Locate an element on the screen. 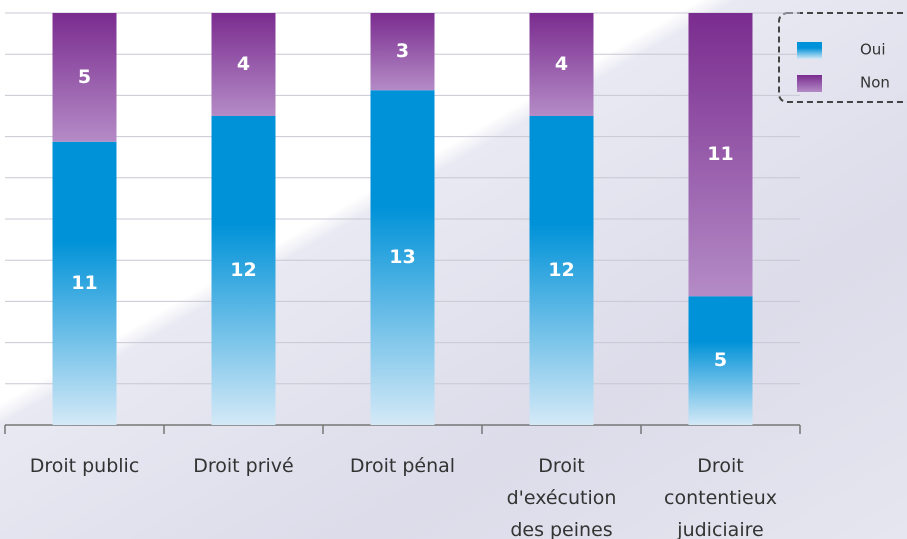 The width and height of the screenshot is (907, 539). x-tick-label: Droit pénal is located at coordinates (402, 466).